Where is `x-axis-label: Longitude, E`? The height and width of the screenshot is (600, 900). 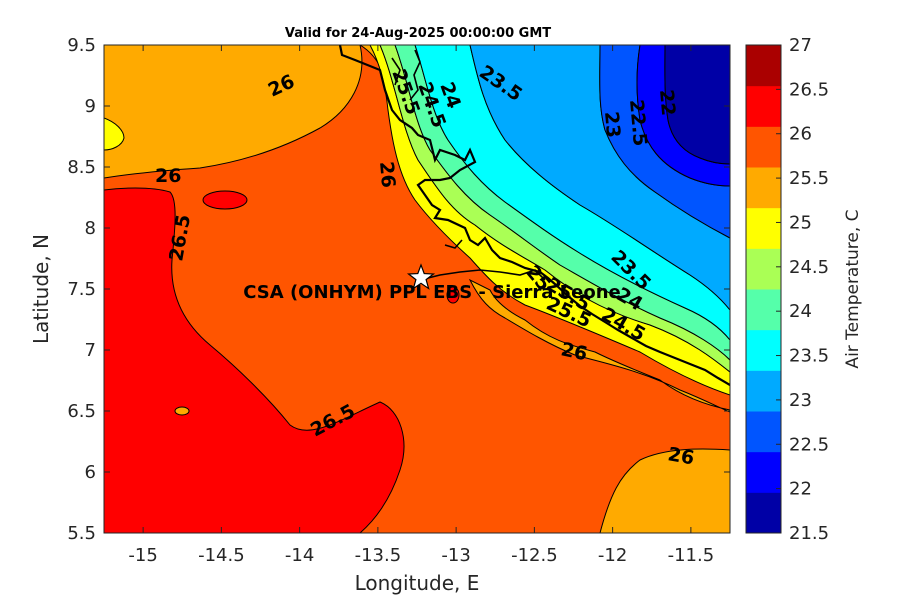
x-axis-label: Longitude, E is located at coordinates (417, 583).